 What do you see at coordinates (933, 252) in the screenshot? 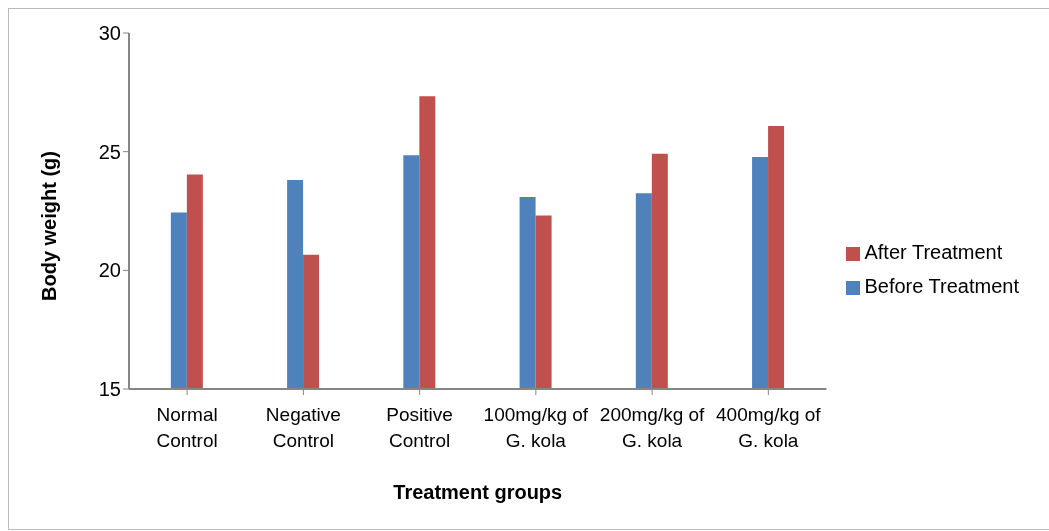
I see `legend-label: After Treatment` at bounding box center [933, 252].